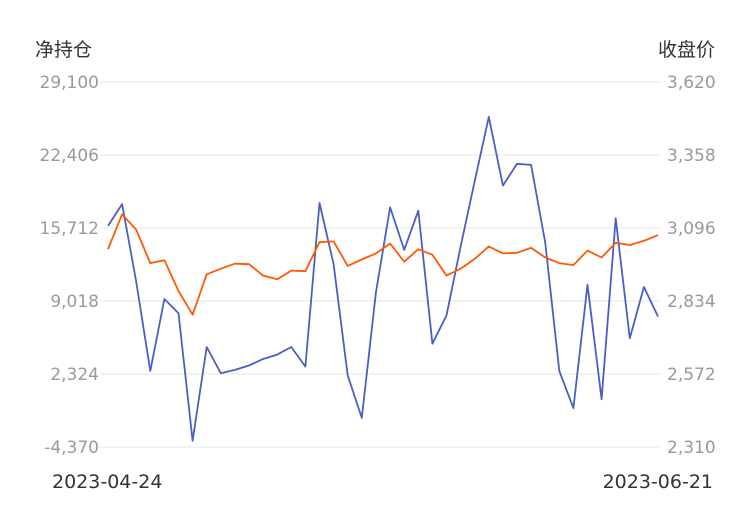 The image size is (750, 510). Describe the element at coordinates (74, 375) in the screenshot. I see `left-tick-label: 2,324` at that location.